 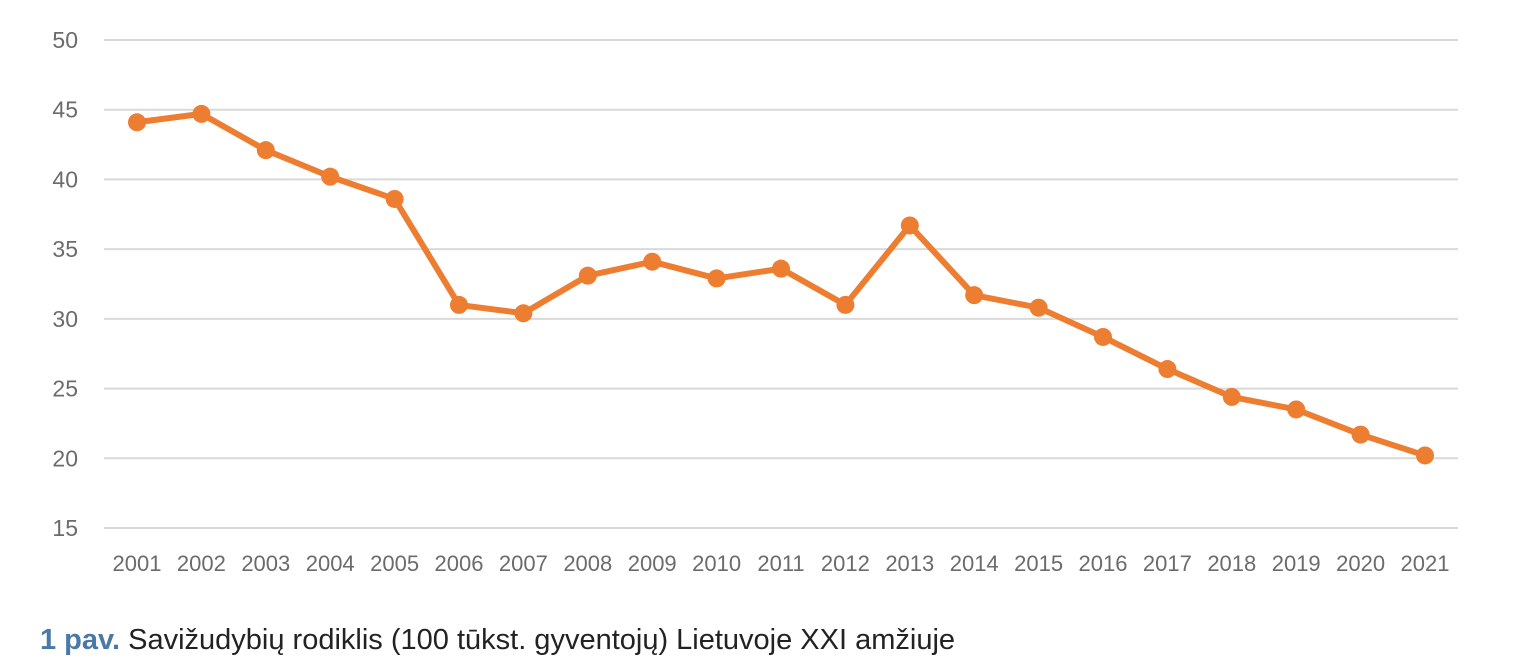 I want to click on x-tick-label: 2019, so click(x=1296, y=563).